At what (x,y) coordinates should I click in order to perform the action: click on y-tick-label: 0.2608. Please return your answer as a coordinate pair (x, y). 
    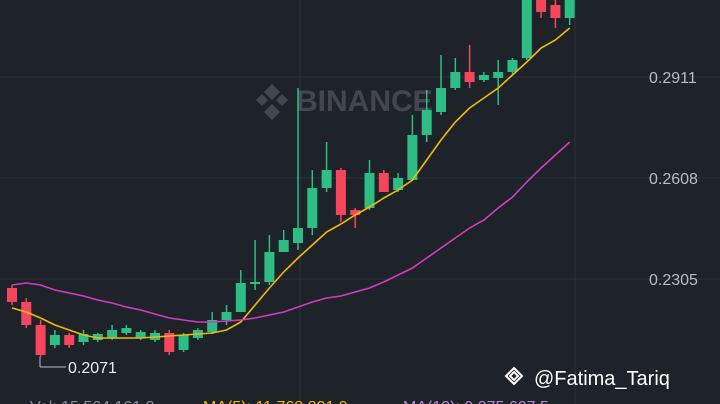
    Looking at the image, I should click on (673, 179).